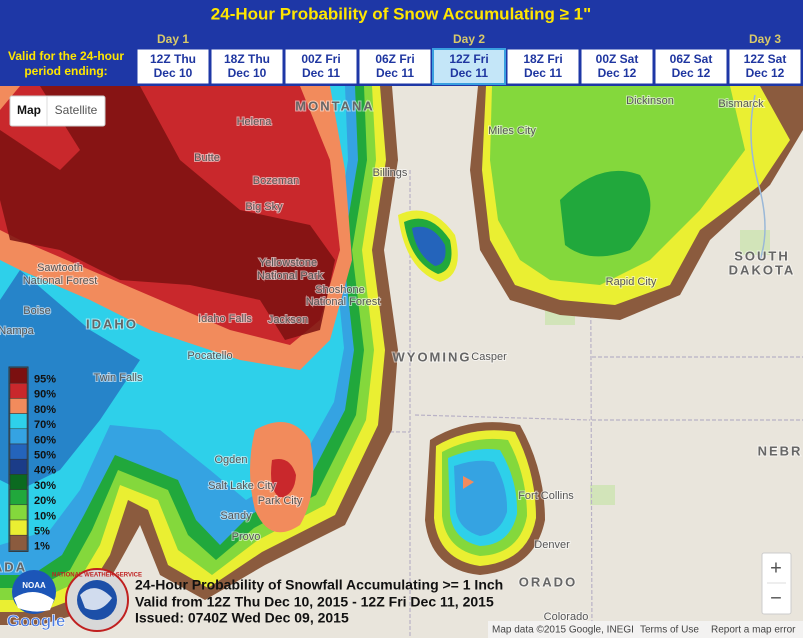 This screenshot has width=803, height=638. Describe the element at coordinates (242, 618) in the screenshot. I see `caption-line: Issued: 0740Z Wed Dec 09, 2015` at that location.